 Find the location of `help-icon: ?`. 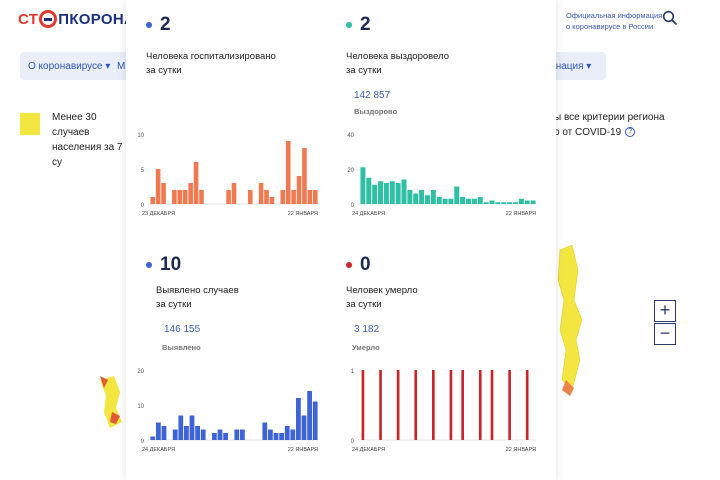

help-icon: ? is located at coordinates (630, 132).